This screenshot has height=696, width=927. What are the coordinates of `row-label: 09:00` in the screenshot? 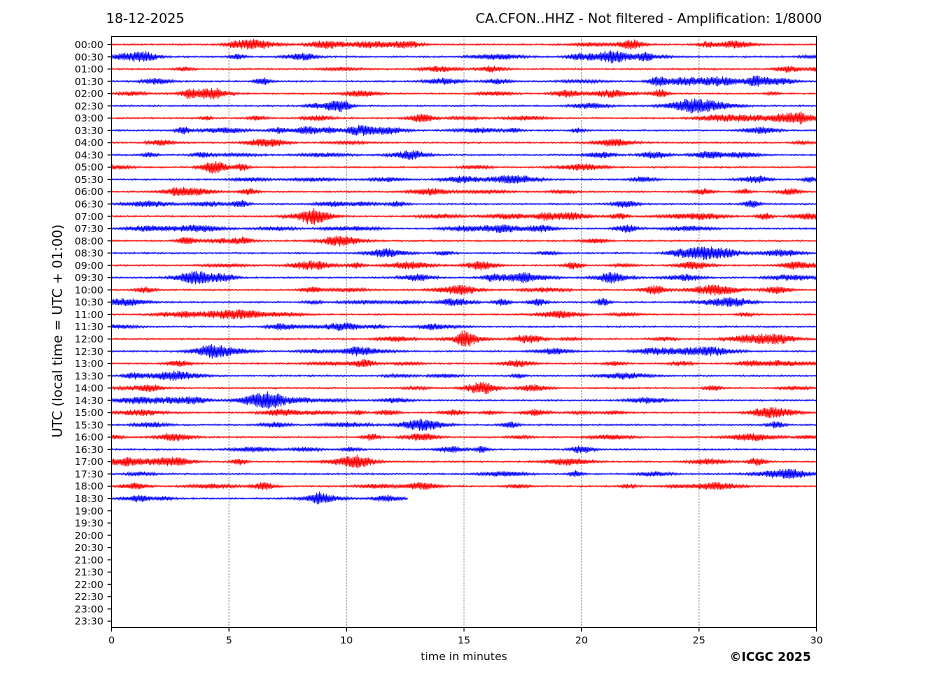 It's located at (89, 266).